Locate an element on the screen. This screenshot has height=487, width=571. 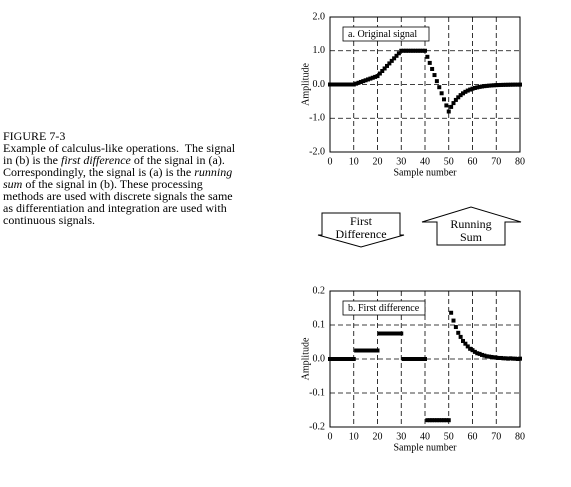
down-arrow is located at coordinates (361, 230).